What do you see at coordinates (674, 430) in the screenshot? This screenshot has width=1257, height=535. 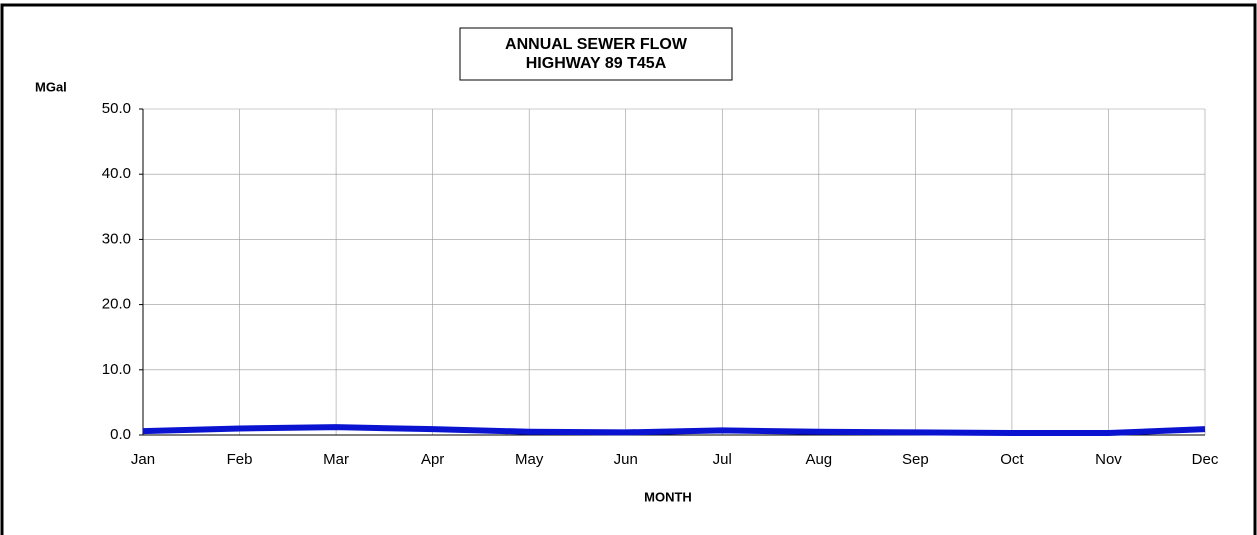 I see `data-line` at bounding box center [674, 430].